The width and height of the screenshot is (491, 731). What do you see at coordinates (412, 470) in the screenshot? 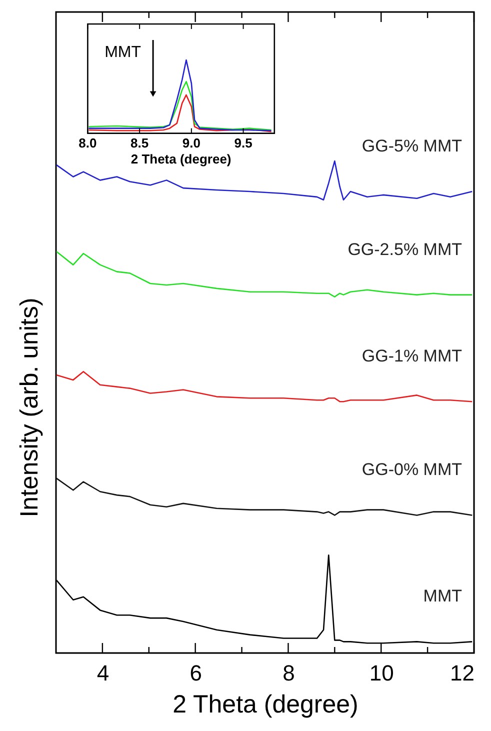
I see `series-label: GG-0% MMT` at bounding box center [412, 470].